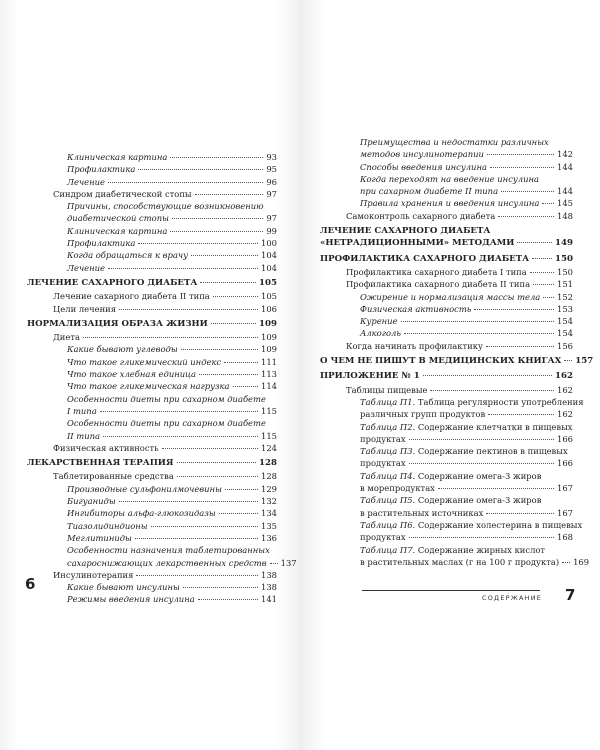 This screenshot has width=600, height=750. Describe the element at coordinates (446, 321) in the screenshot. I see `toc-entry: Курение 154` at that location.